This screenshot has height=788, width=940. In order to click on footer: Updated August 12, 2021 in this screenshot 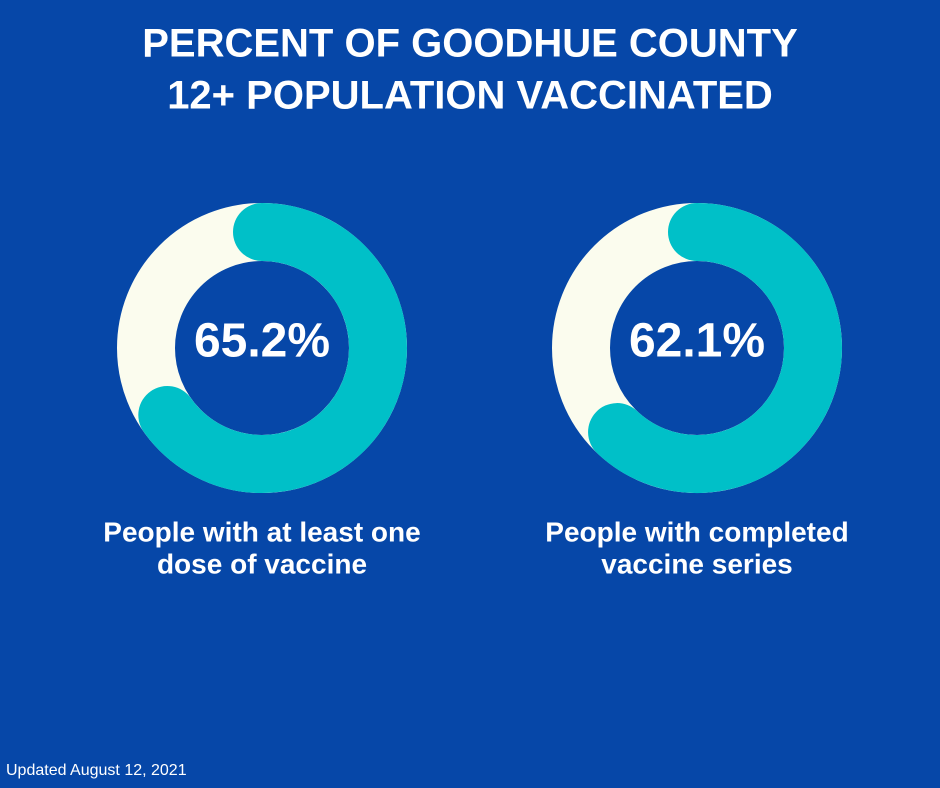, I will do `click(96, 770)`.